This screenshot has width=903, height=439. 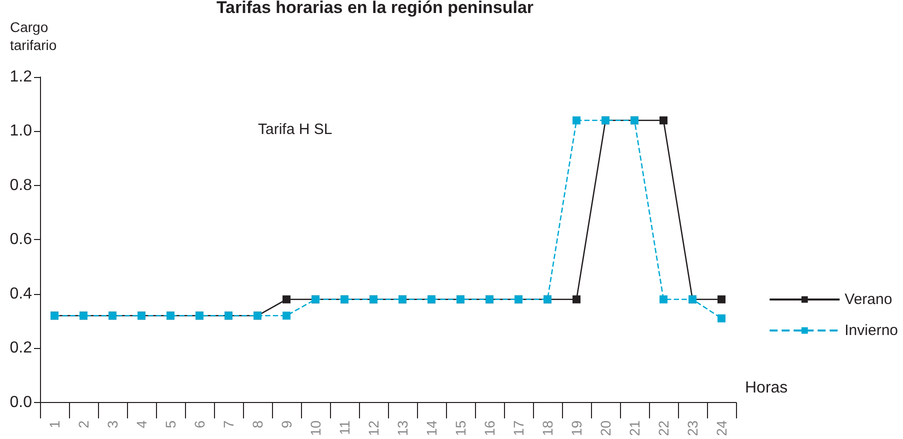 What do you see at coordinates (871, 330) in the screenshot?
I see `legend-label: Invierno` at bounding box center [871, 330].